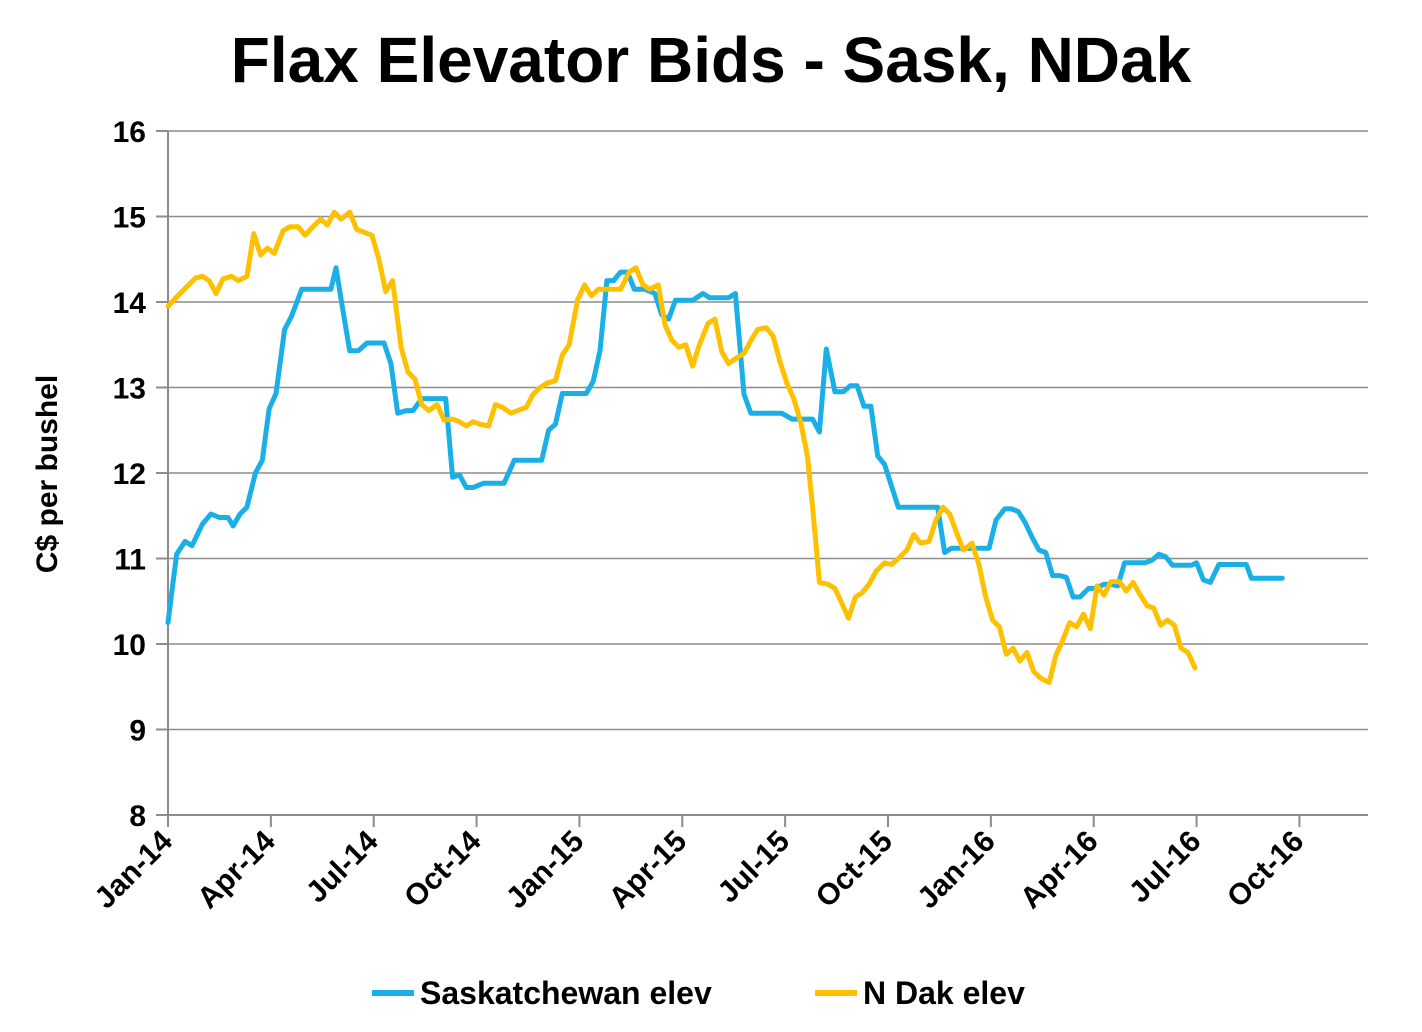 This screenshot has width=1422, height=1032. What do you see at coordinates (443, 869) in the screenshot?
I see `x-tick-label: Oct-14` at bounding box center [443, 869].